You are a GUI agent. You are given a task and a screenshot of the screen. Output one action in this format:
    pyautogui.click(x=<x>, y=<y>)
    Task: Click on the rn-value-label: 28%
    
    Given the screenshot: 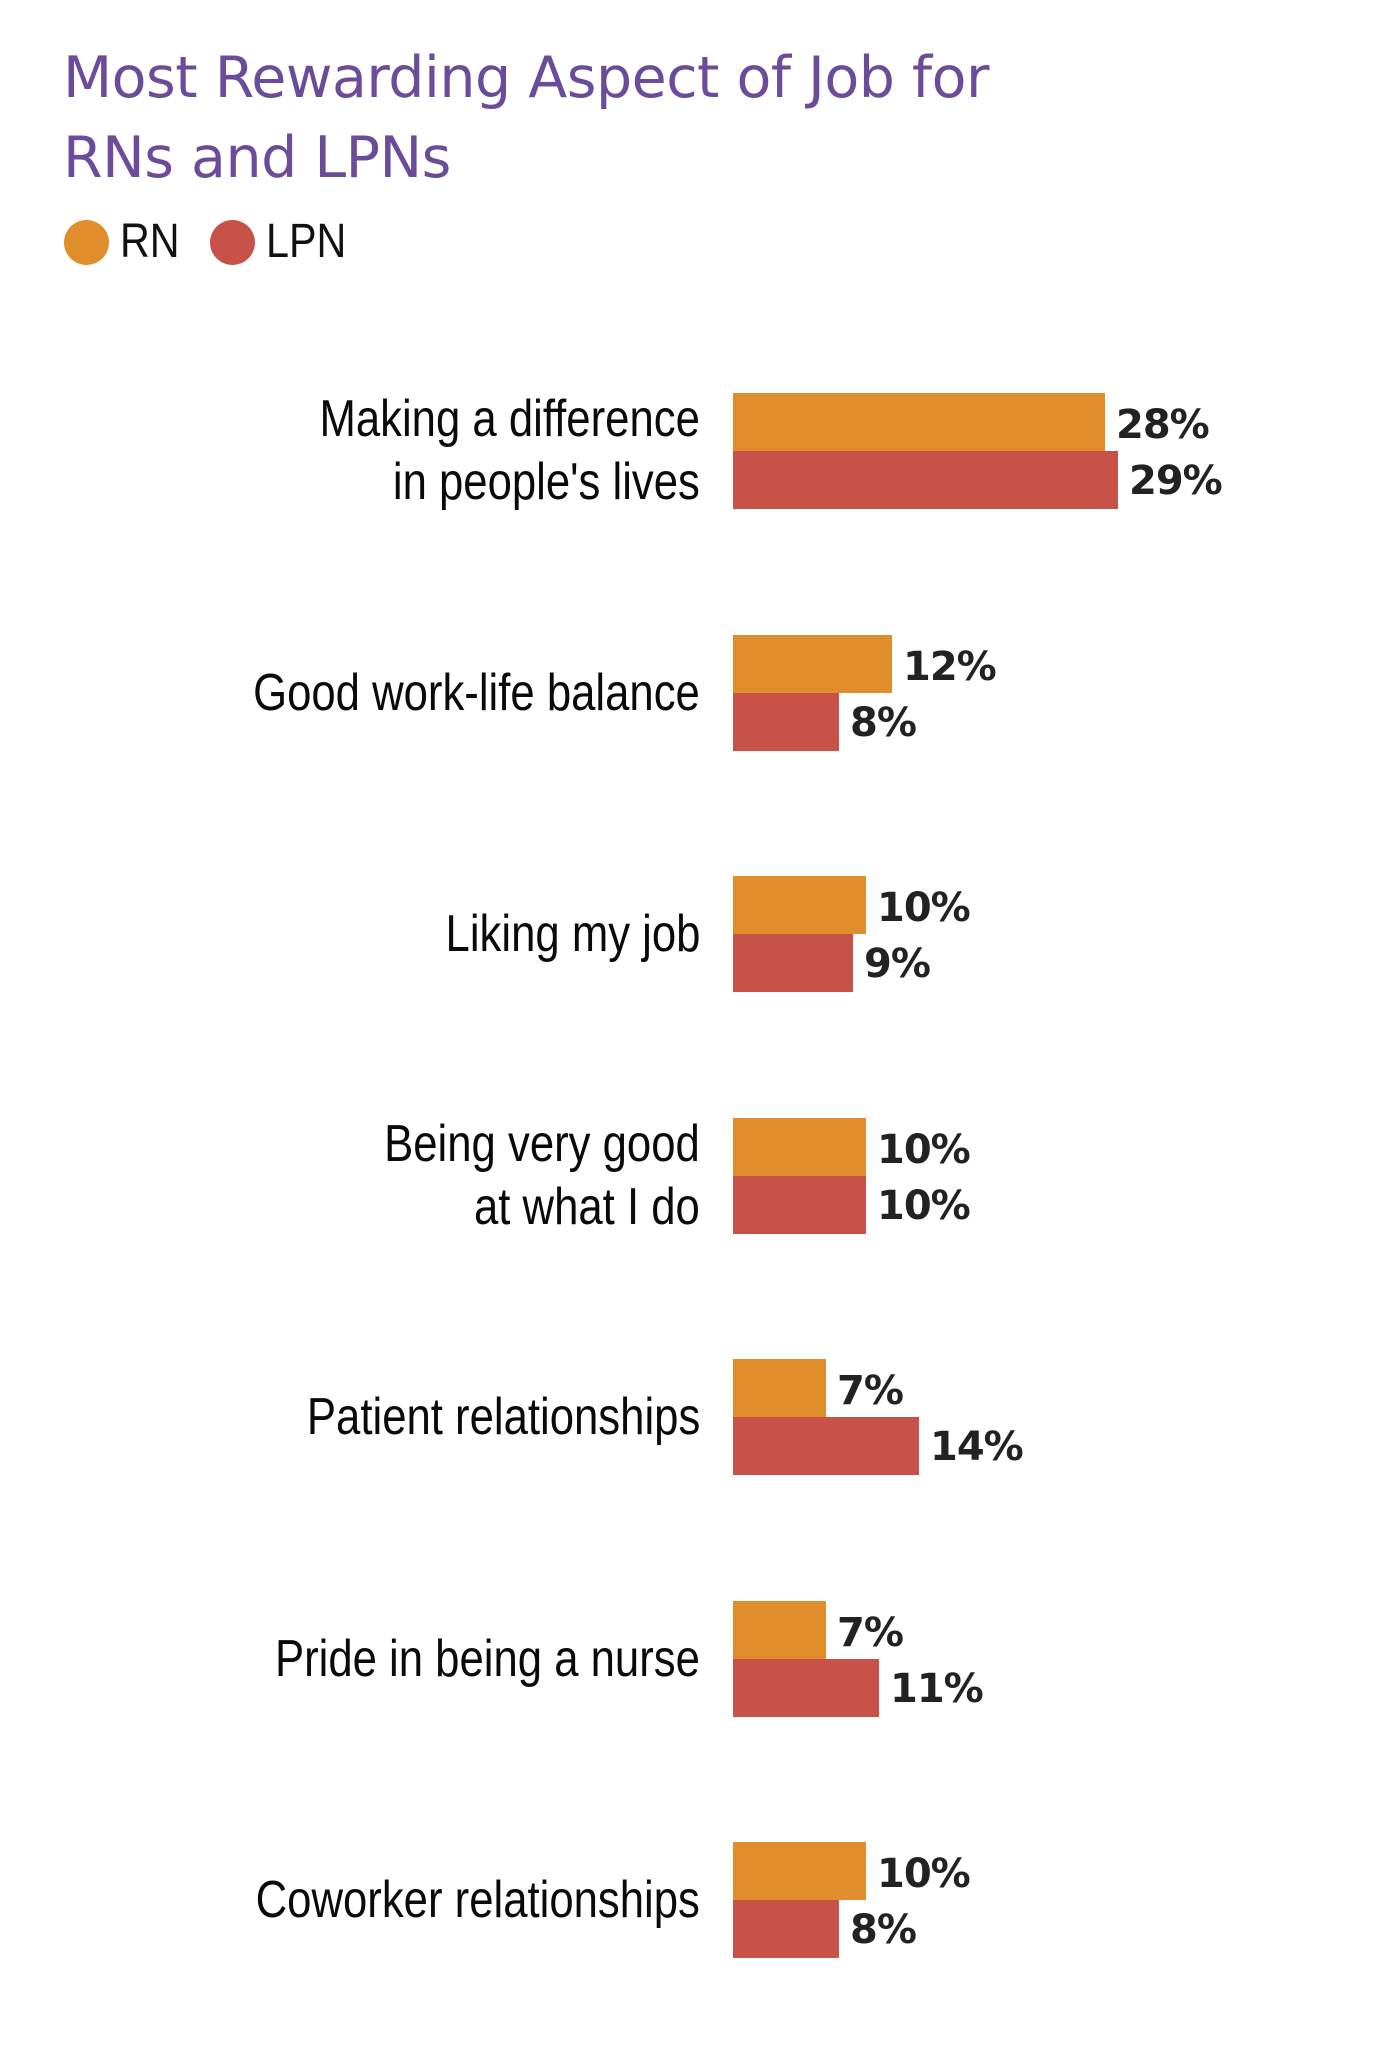 What is the action you would take?
    pyautogui.click(x=1163, y=425)
    